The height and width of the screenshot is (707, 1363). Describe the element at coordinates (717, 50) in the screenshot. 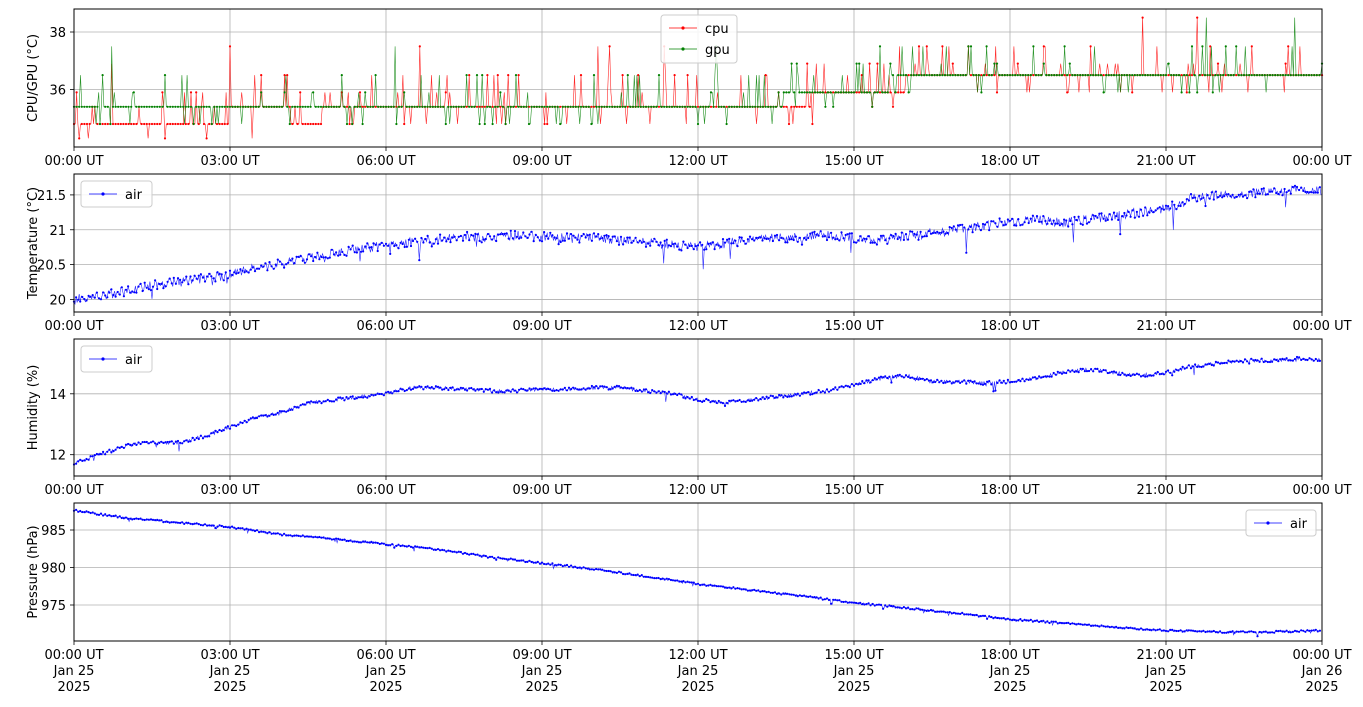

I see `legend-label: gpu` at that location.